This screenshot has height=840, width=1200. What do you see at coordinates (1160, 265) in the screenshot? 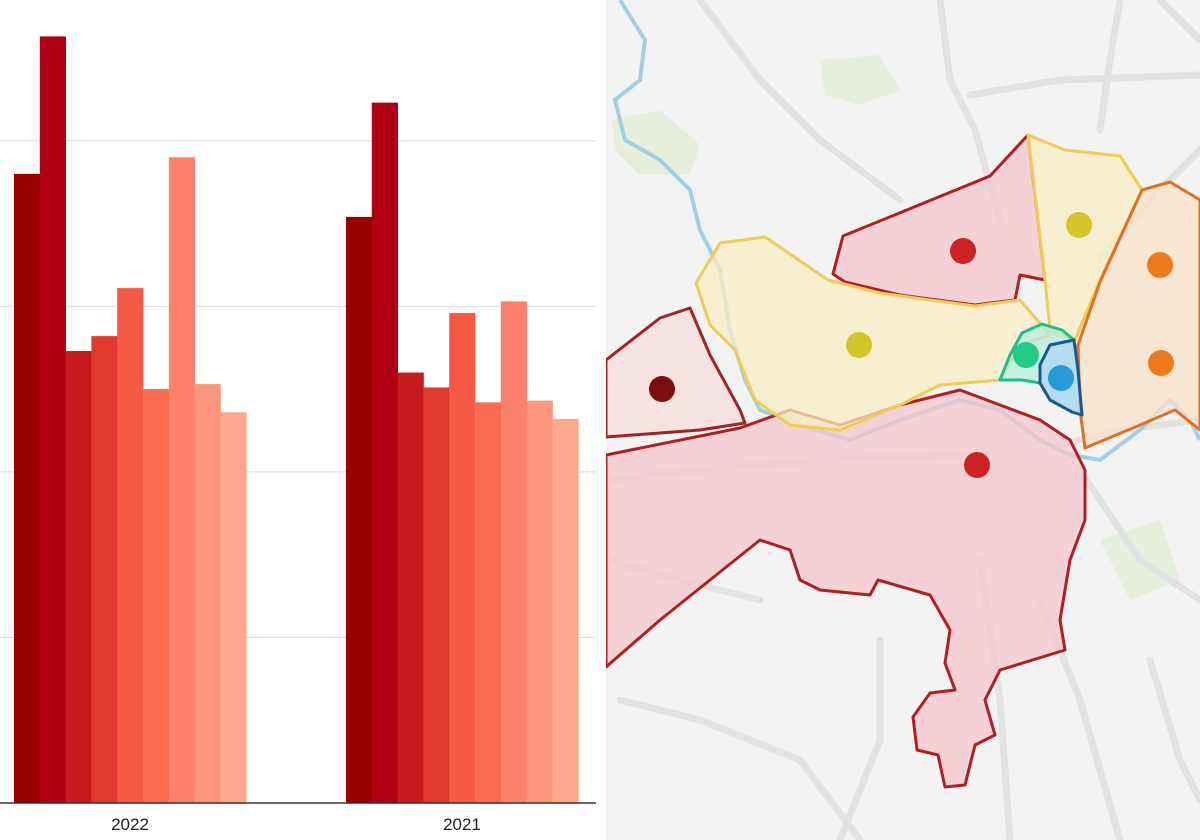
I see `district-marker-east-north` at bounding box center [1160, 265].